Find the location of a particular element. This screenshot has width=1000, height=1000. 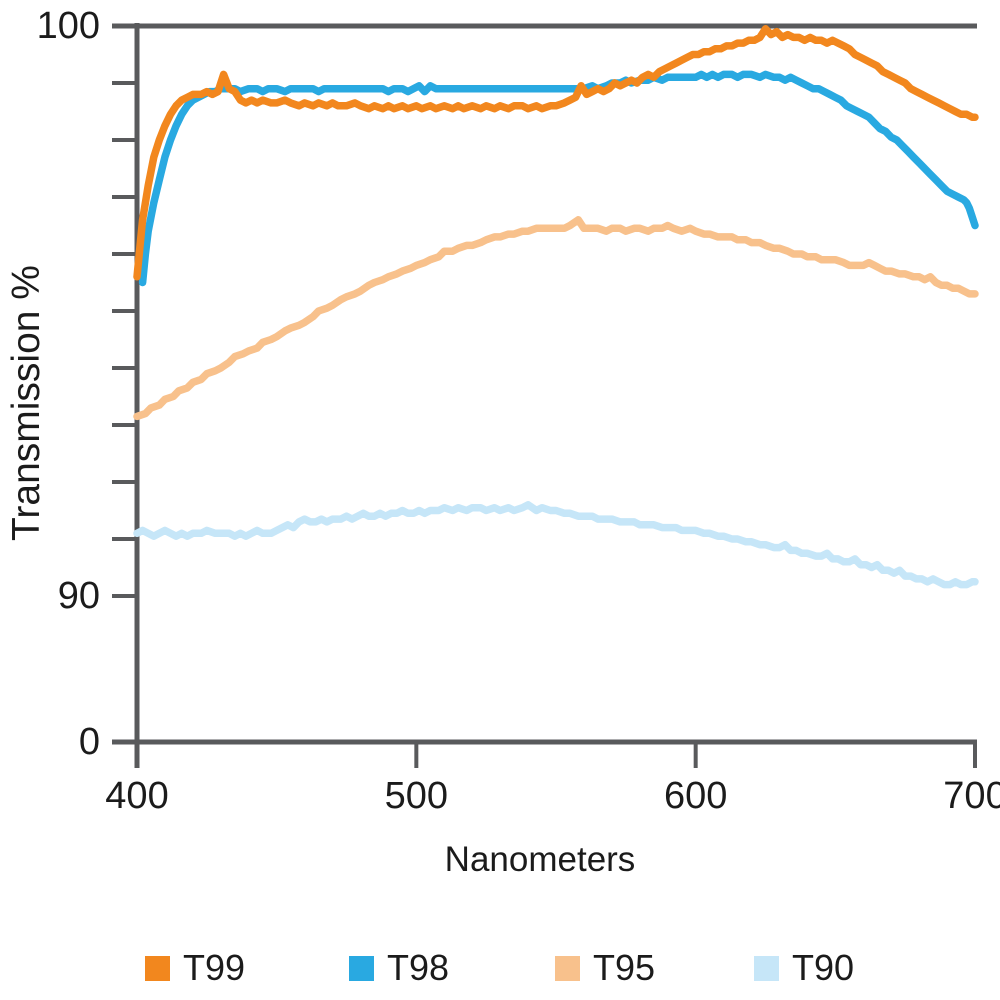

legend-swatch-T95 is located at coordinates (567, 968).